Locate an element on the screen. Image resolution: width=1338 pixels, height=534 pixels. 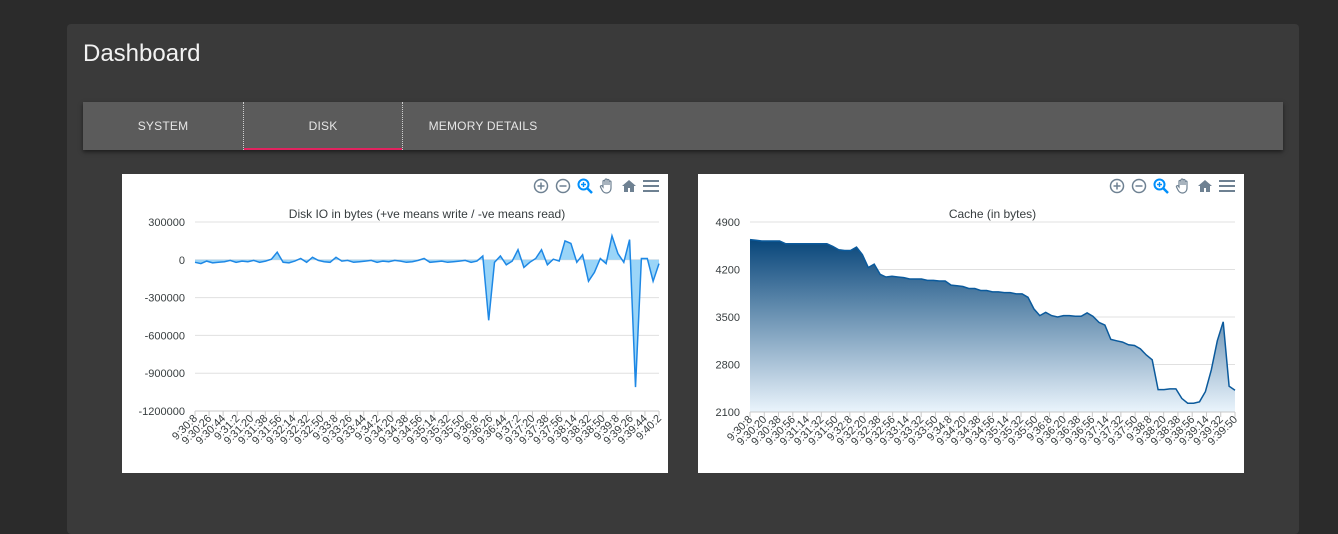
y-tick-label: -600000 is located at coordinates (165, 336).